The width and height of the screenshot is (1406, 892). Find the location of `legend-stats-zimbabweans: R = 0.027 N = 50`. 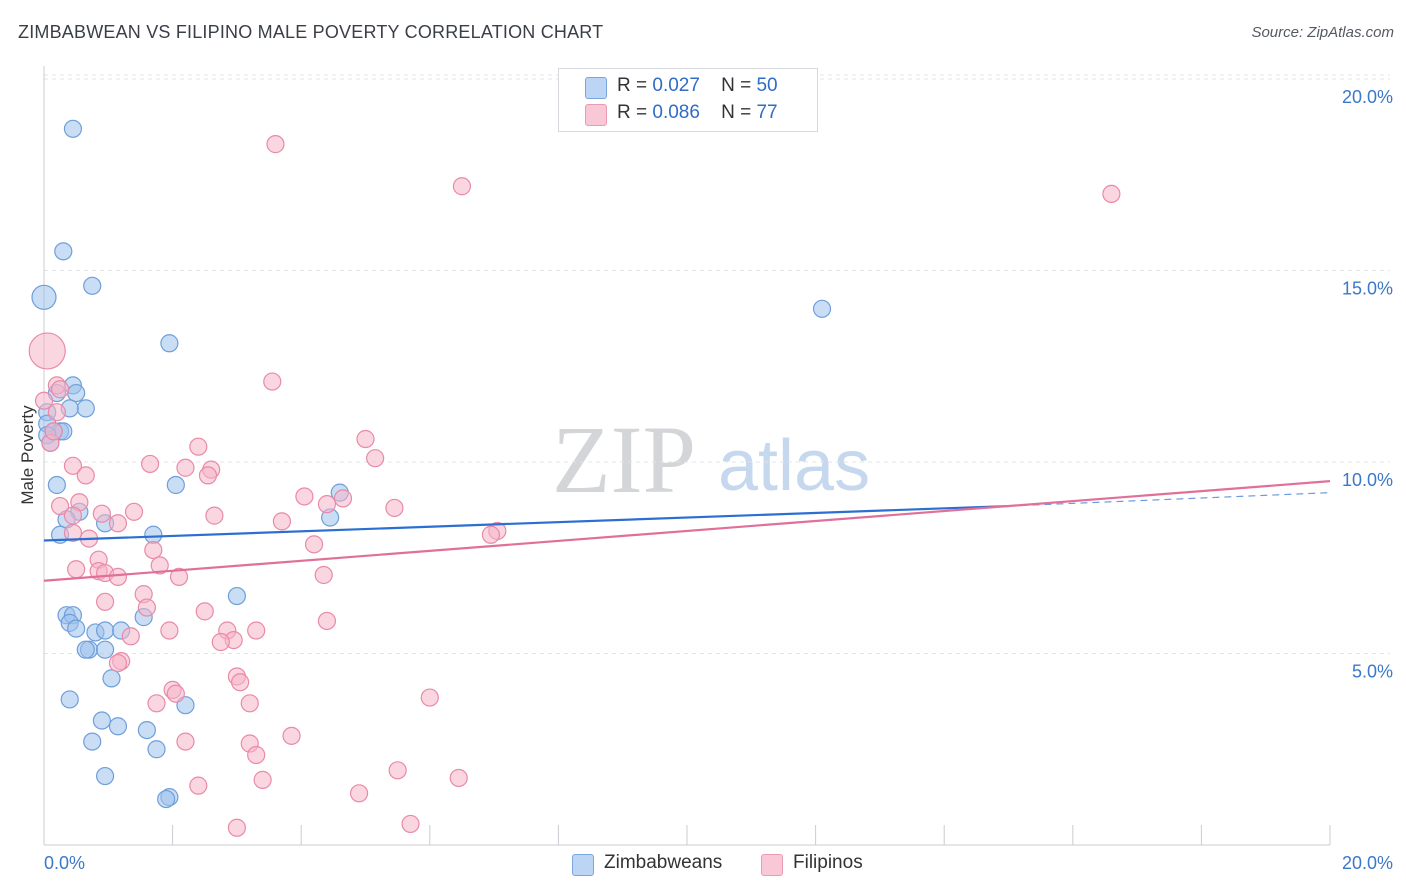

legend-stats-zimbabweans: R = 0.027 N = 50 is located at coordinates (697, 86).